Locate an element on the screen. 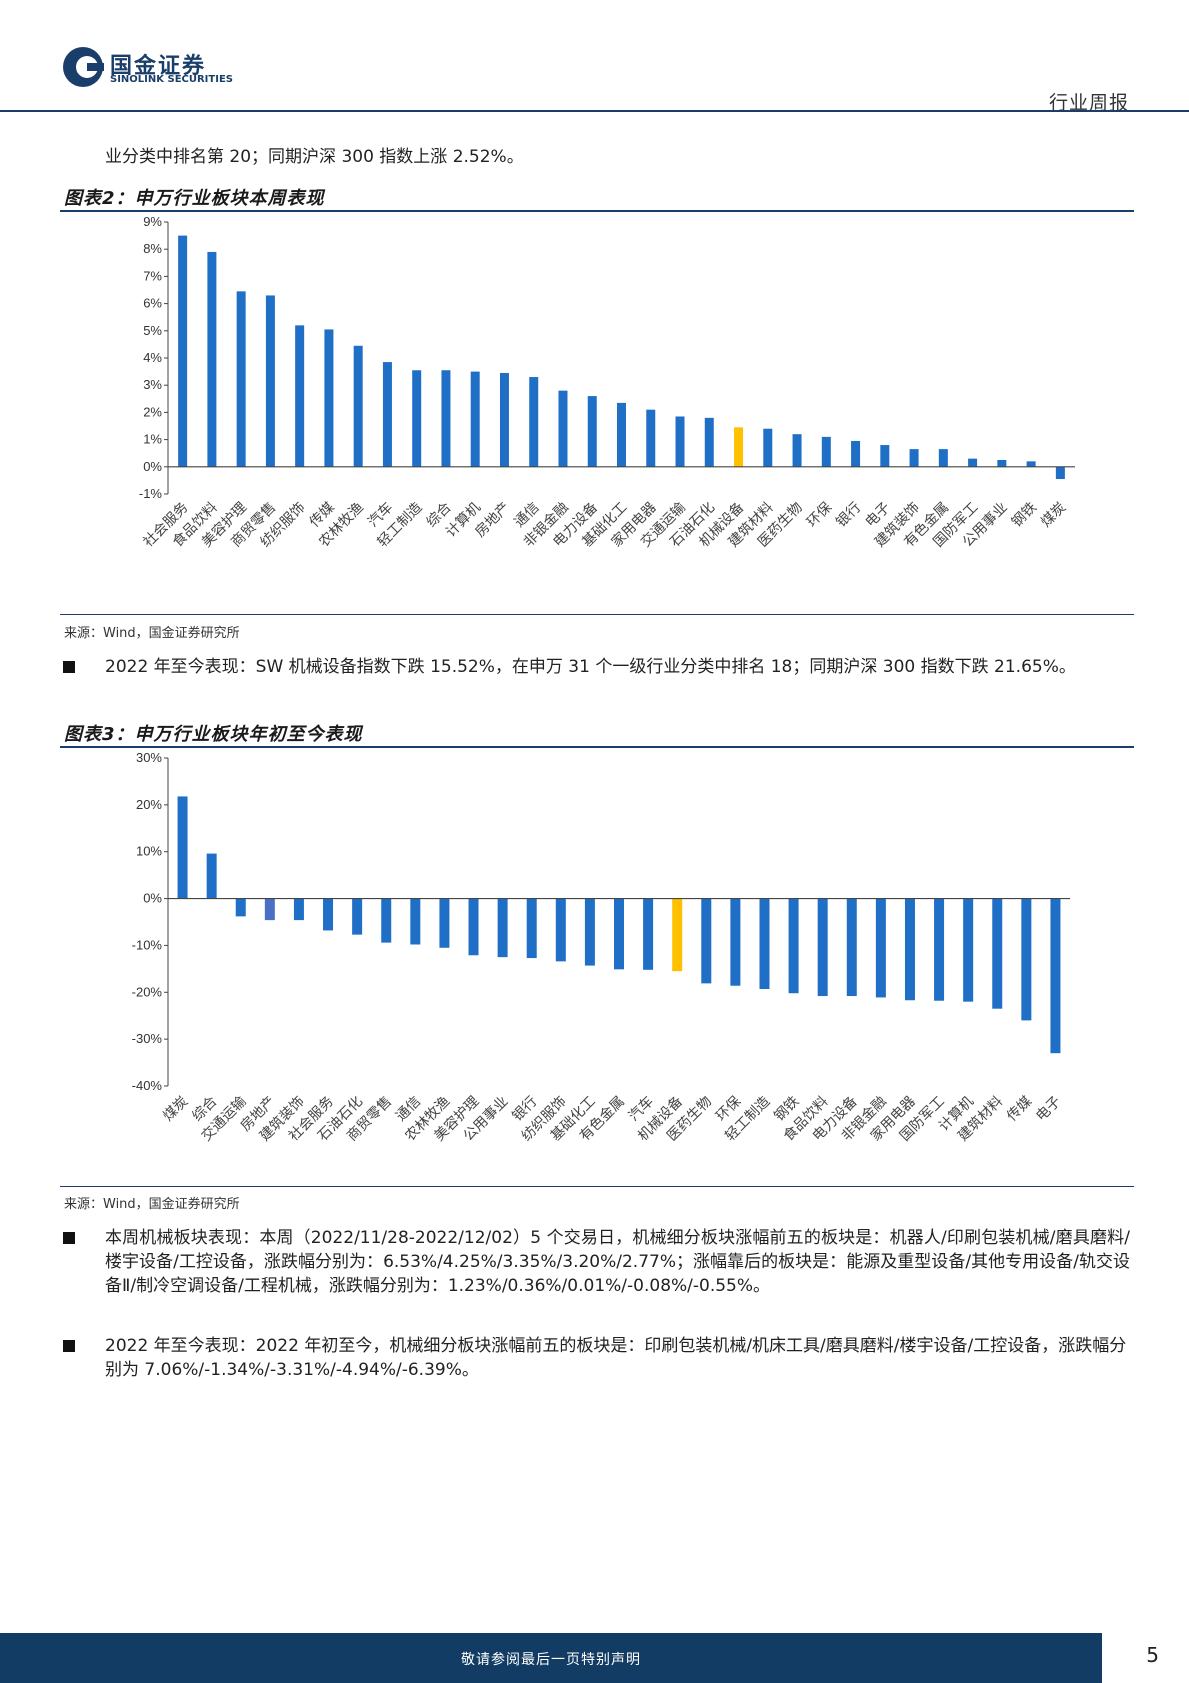  y-tick-label: 7% is located at coordinates (152, 275).